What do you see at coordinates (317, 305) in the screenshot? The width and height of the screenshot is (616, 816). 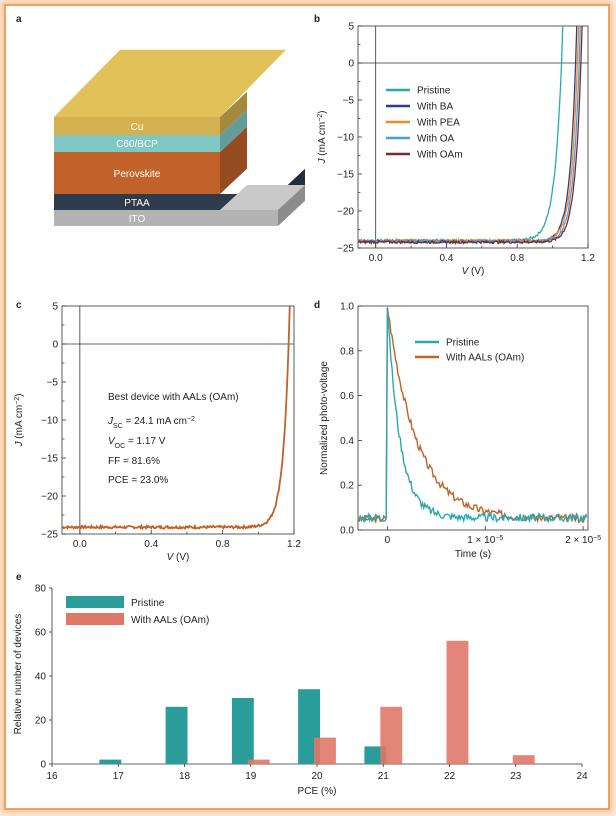 I see `panel-letter-d: d` at bounding box center [317, 305].